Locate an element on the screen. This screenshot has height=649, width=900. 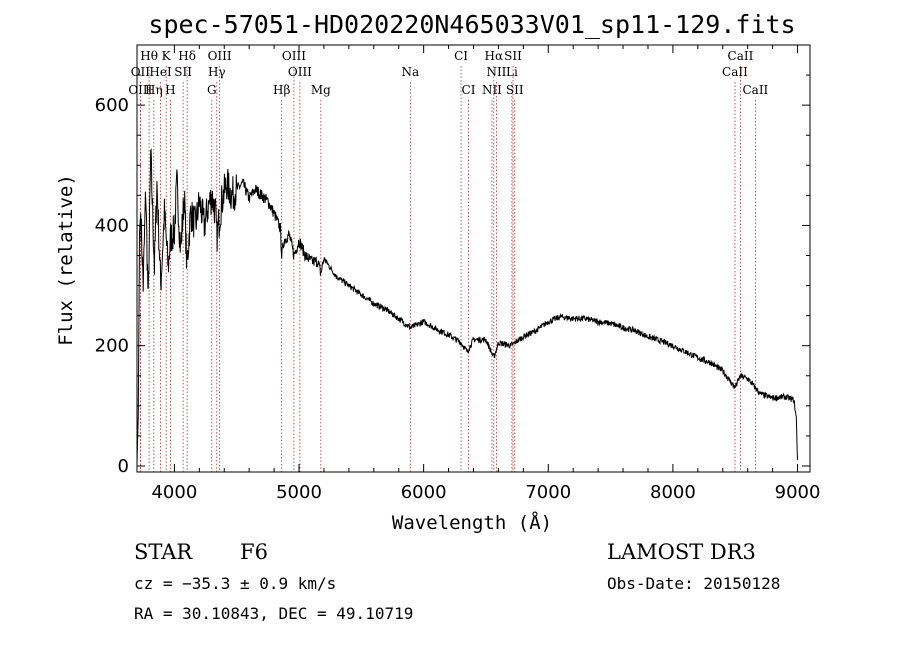
line-label-24: CI is located at coordinates (469, 90).